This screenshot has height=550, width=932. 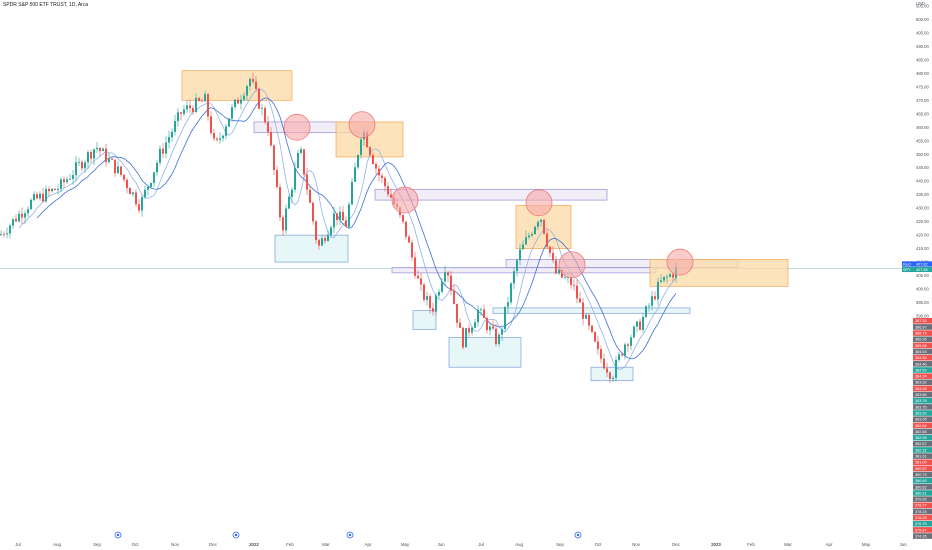 I want to click on time-tick-label: Mar, so click(x=326, y=544).